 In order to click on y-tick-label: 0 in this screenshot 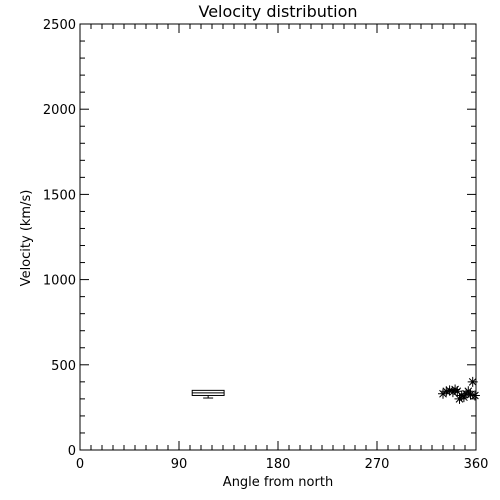, I will do `click(72, 451)`.